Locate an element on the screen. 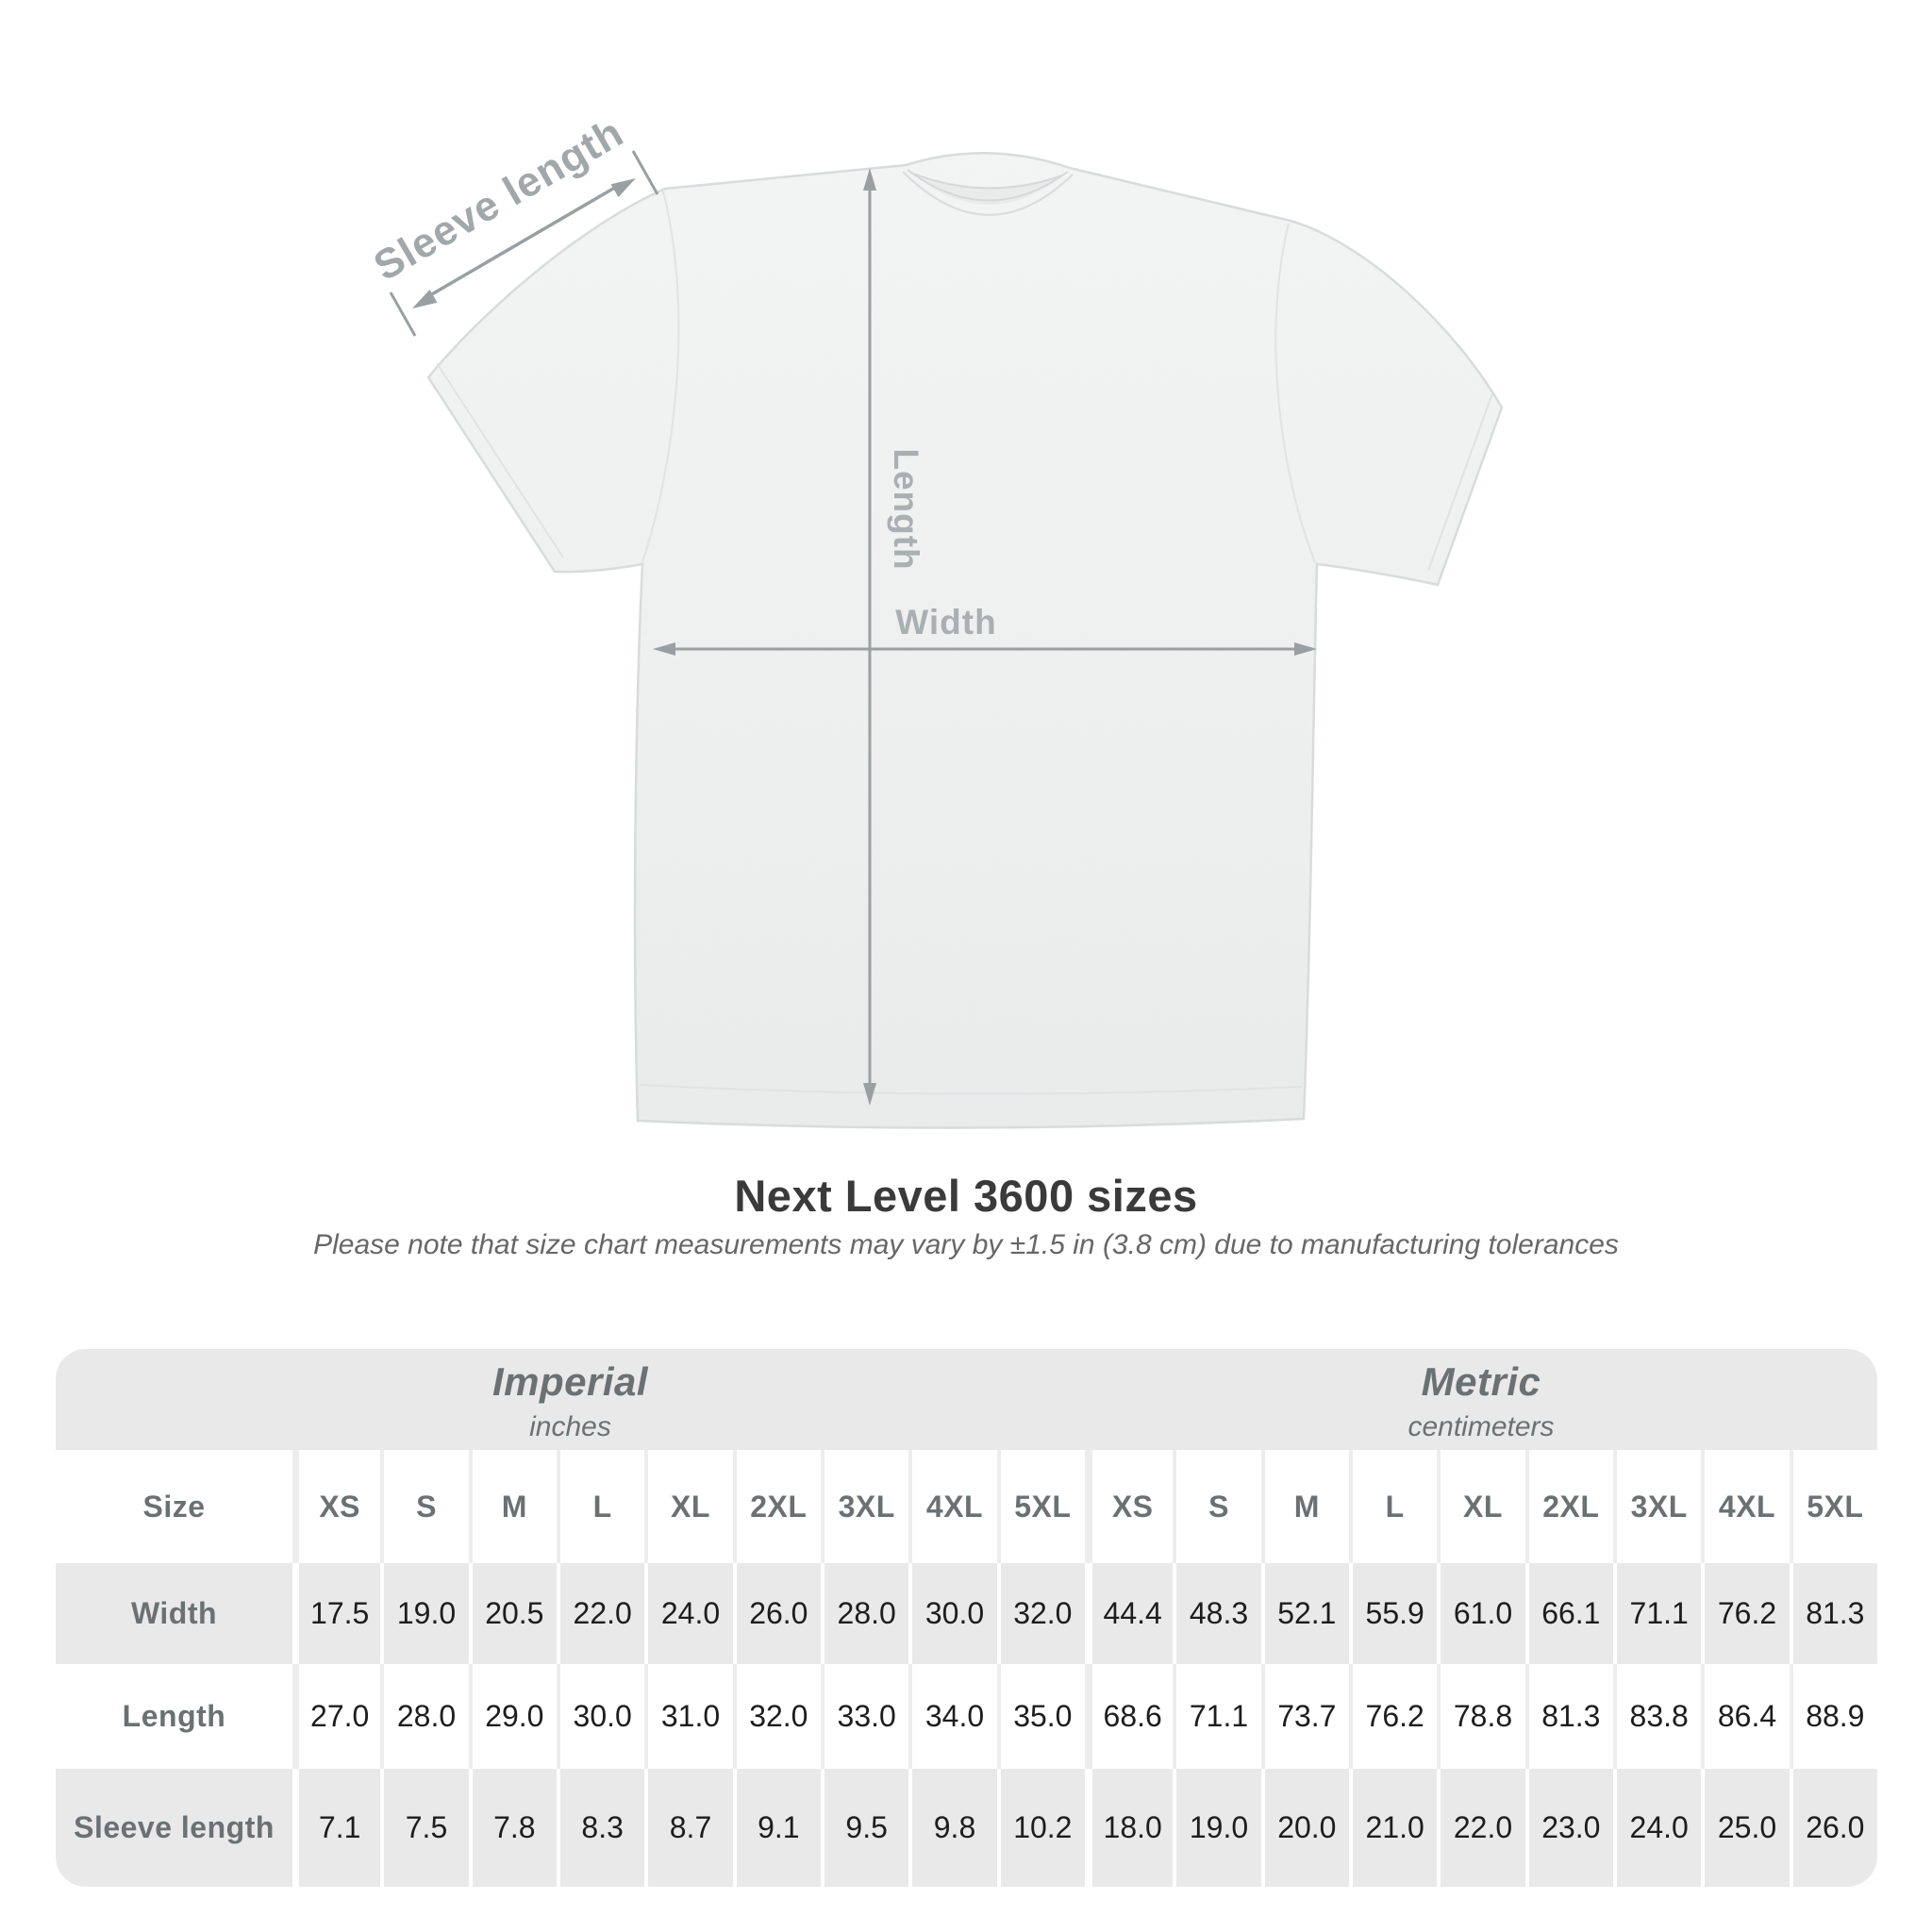  width-row-label: Width is located at coordinates (174, 1613).